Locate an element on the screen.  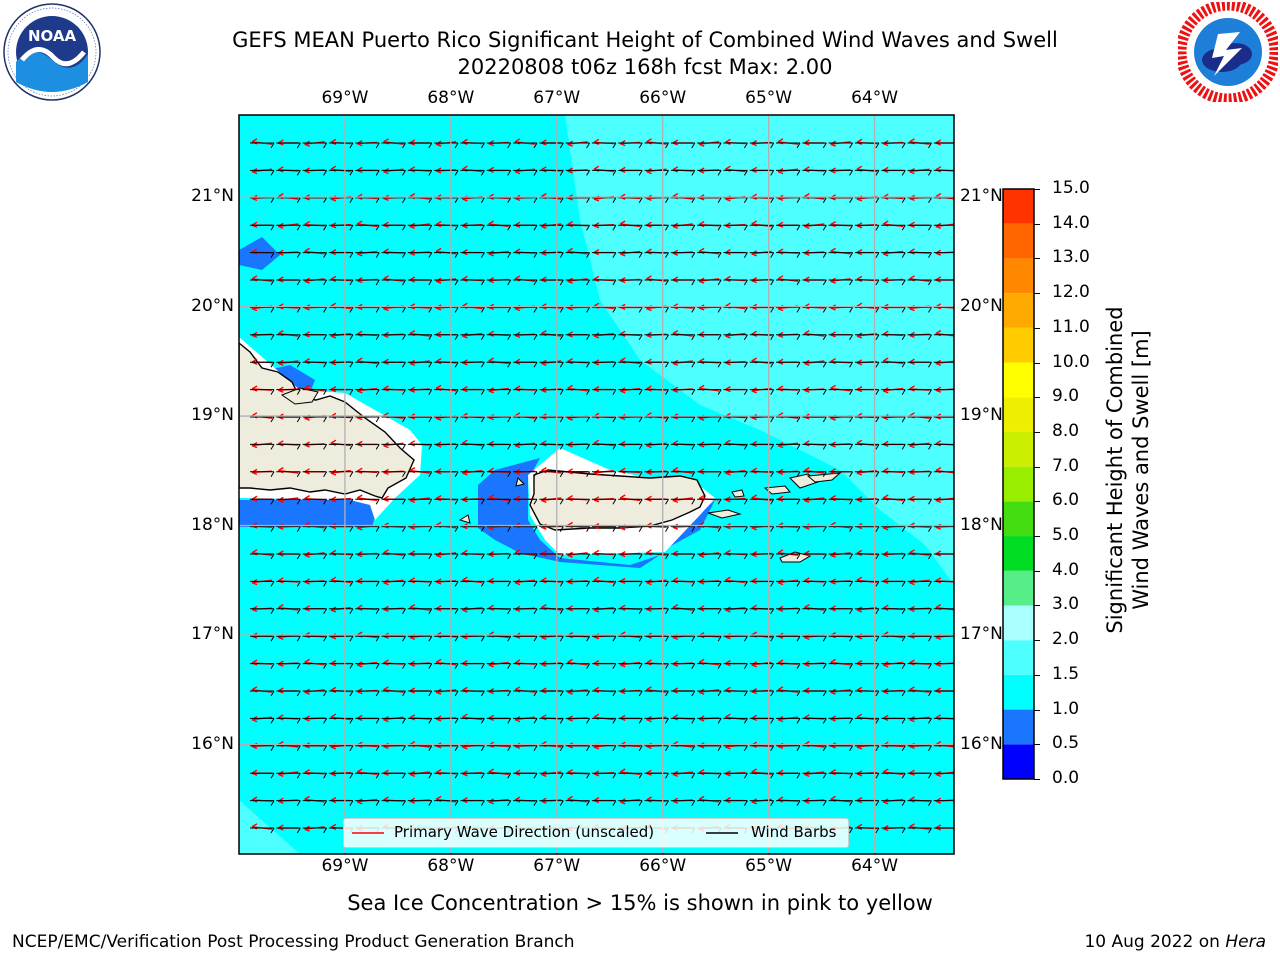
noaa-logo-text: NOAA is located at coordinates (52, 36).